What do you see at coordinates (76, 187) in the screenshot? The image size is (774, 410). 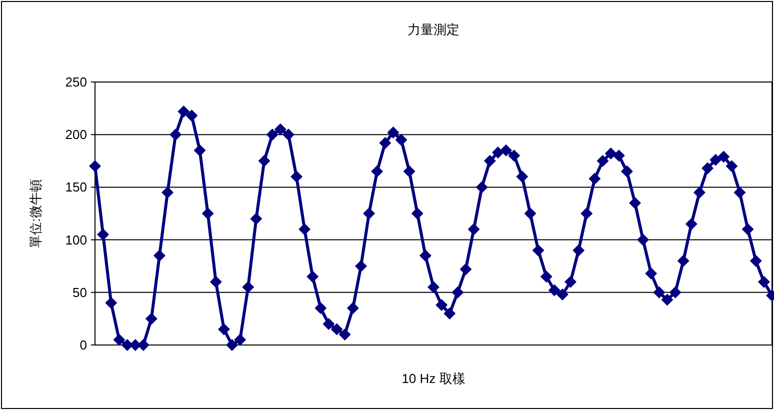 I see `y-tick-label: 150` at bounding box center [76, 187].